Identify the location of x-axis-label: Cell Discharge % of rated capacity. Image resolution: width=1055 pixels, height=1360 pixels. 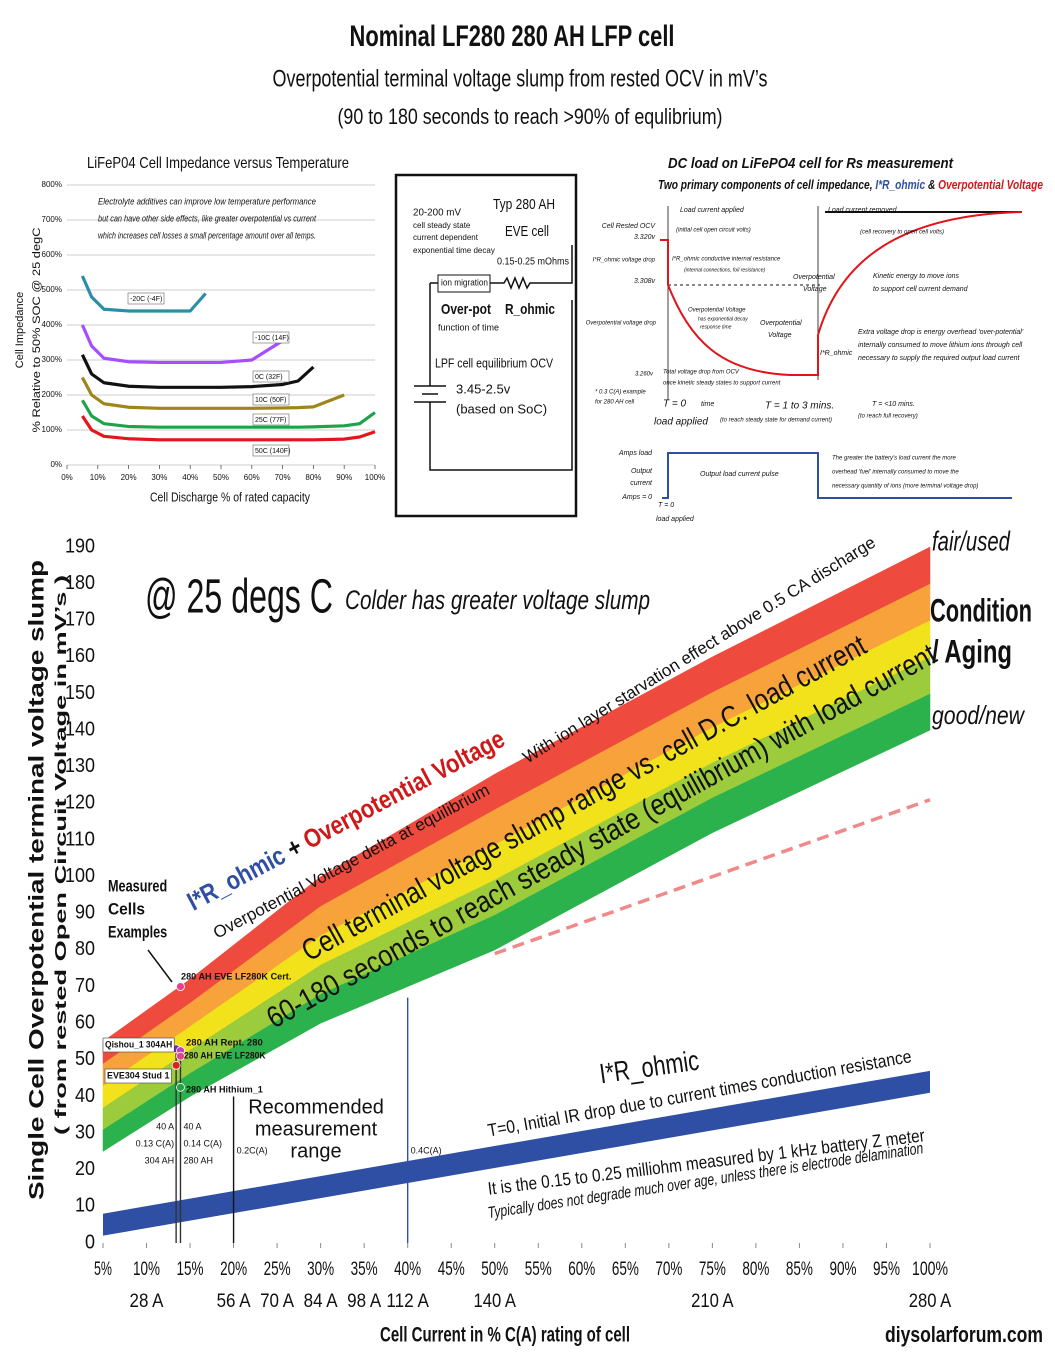
(230, 496).